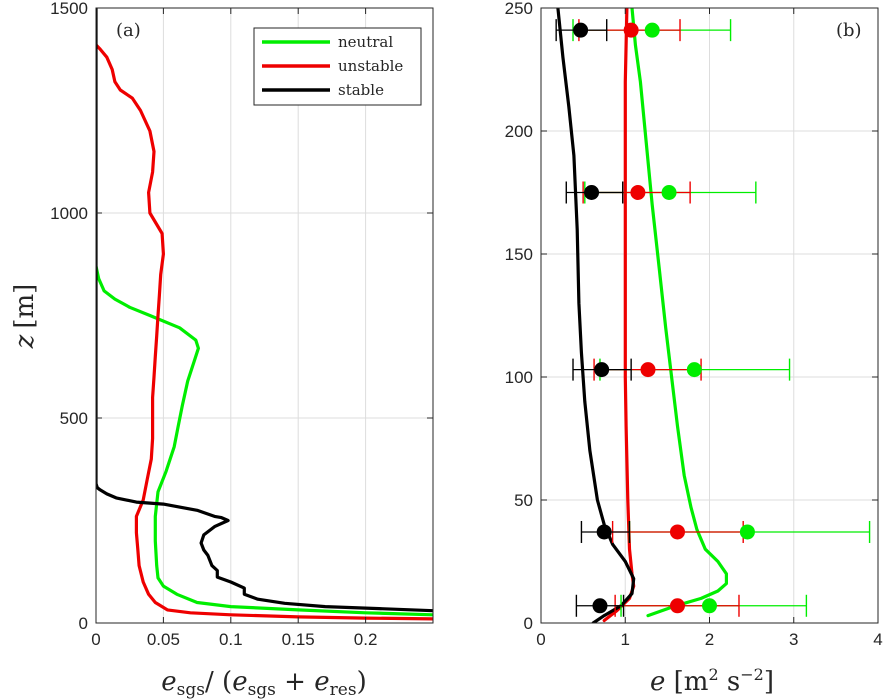 Image resolution: width=885 pixels, height=700 pixels. Describe the element at coordinates (362, 682) in the screenshot. I see `xlabel-a-close: )` at that location.